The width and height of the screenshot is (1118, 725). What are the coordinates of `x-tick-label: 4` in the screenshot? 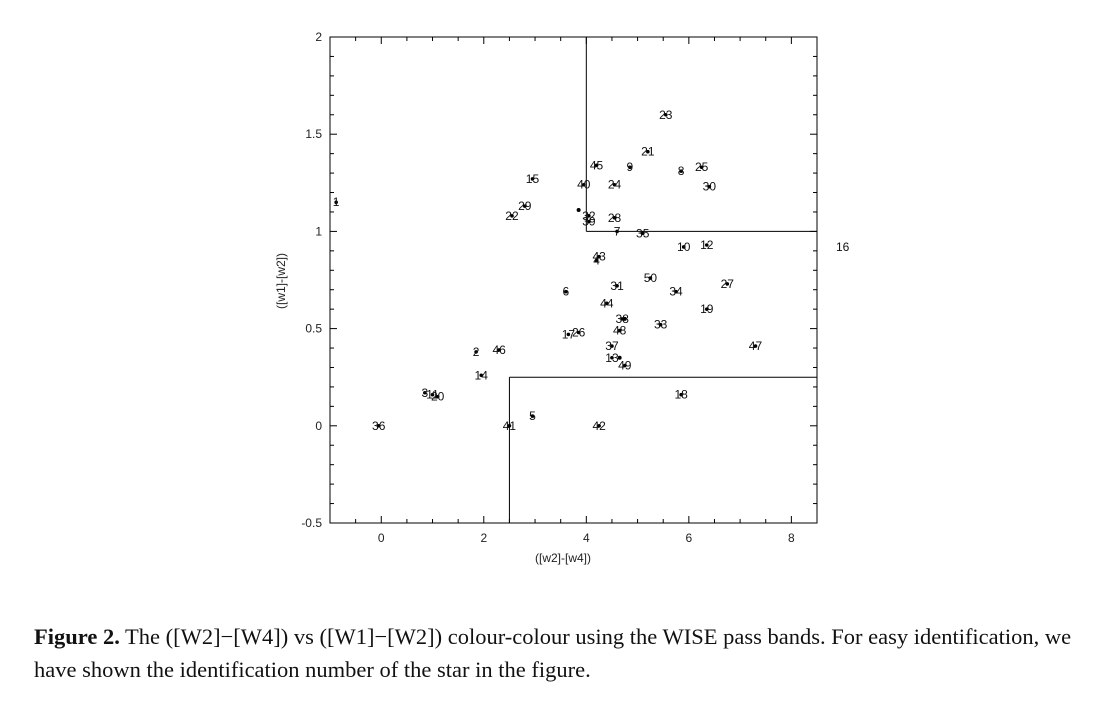 It's located at (586, 538).